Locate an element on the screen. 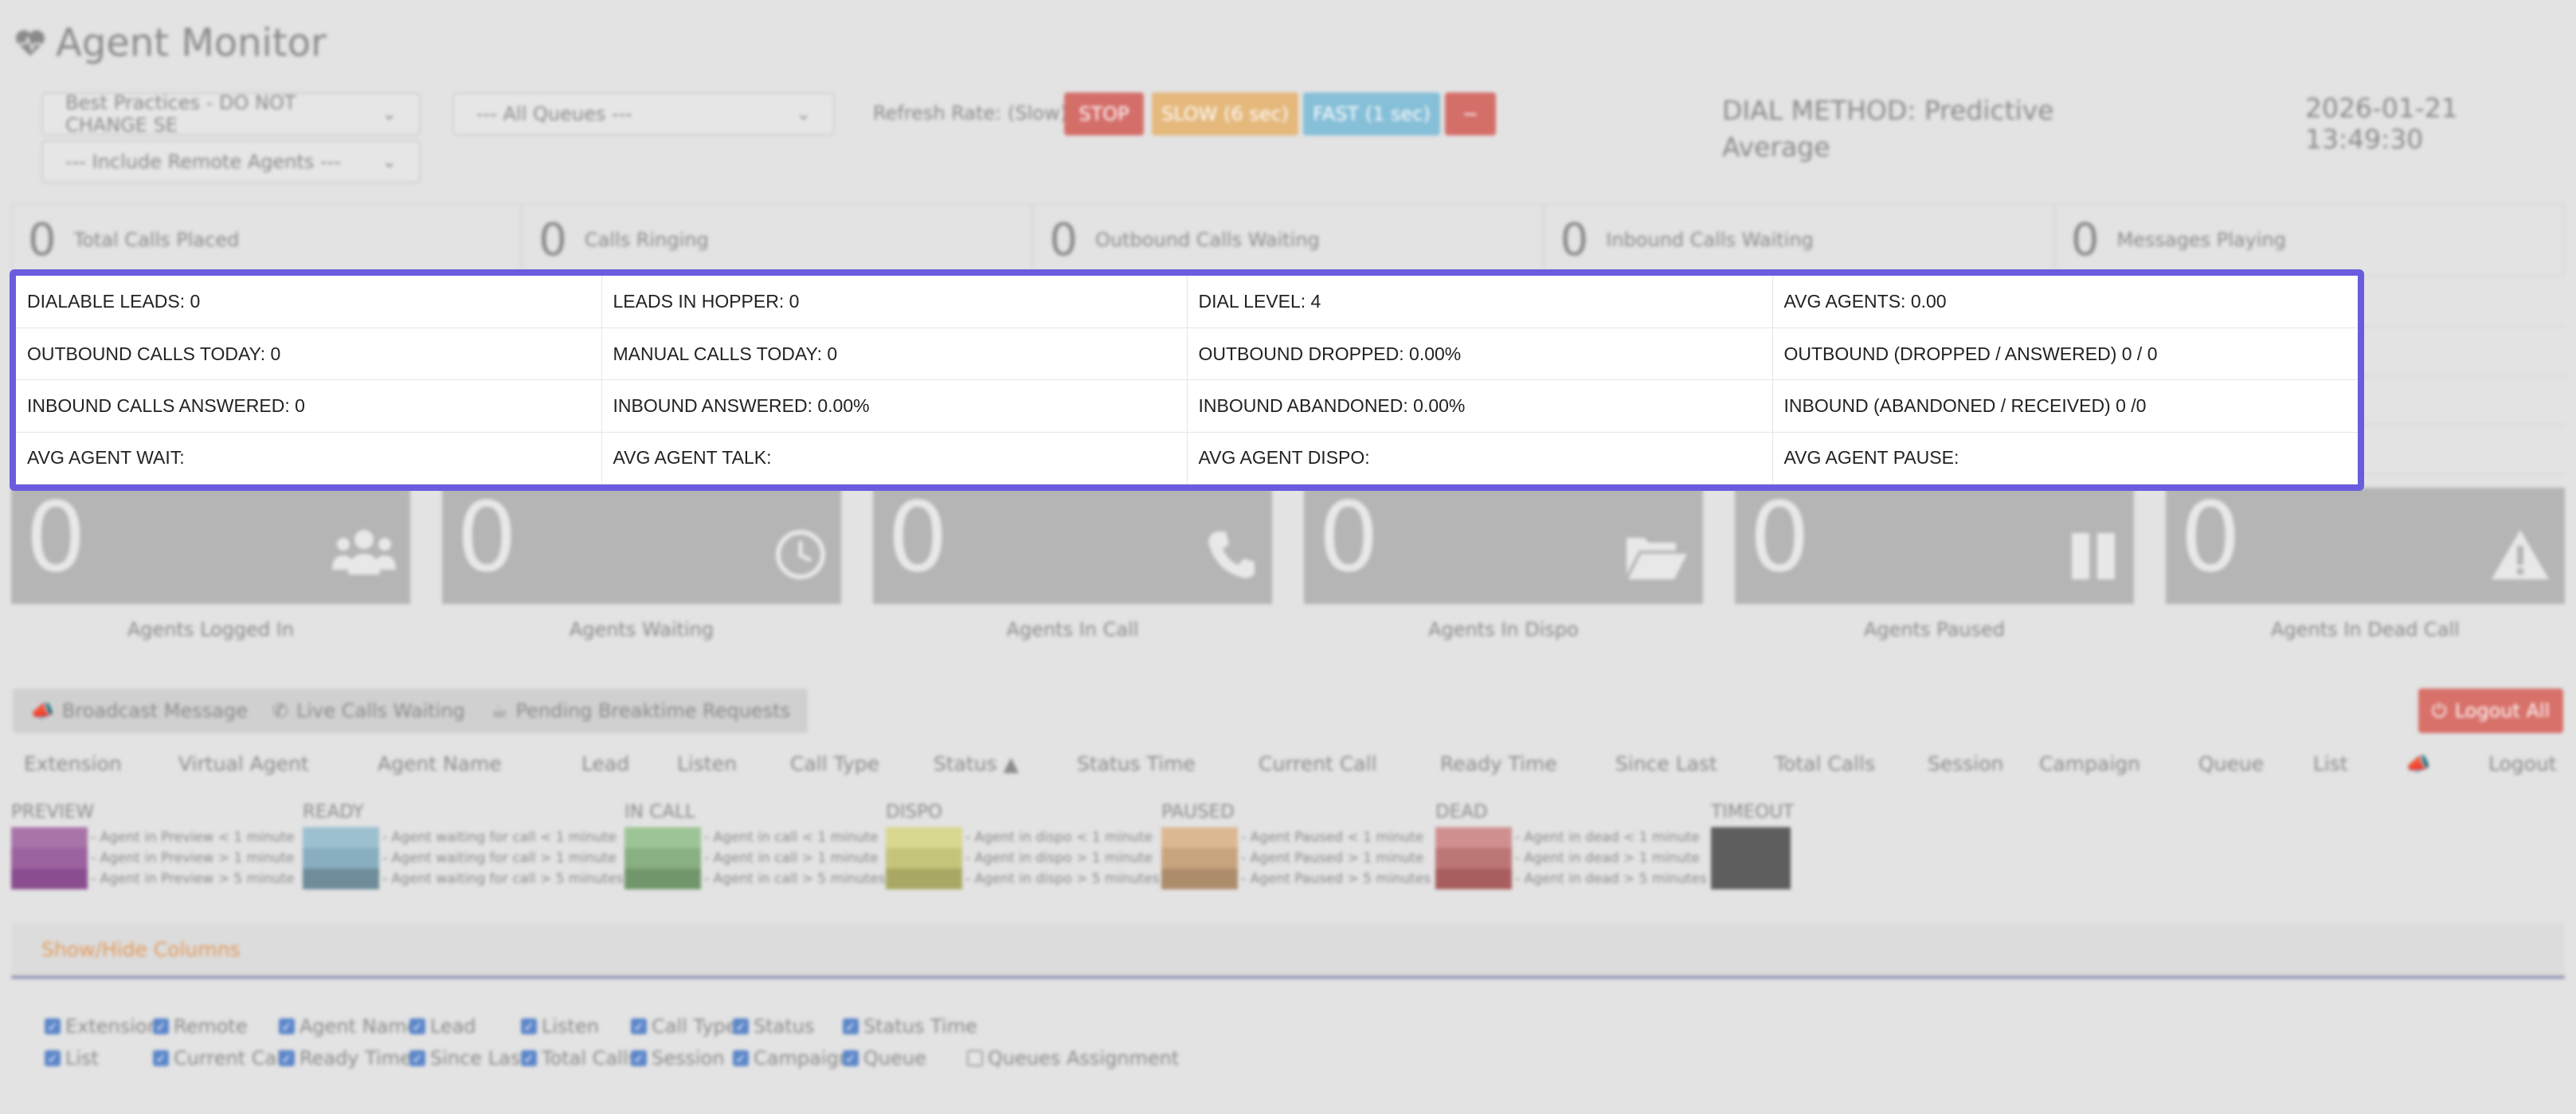 This screenshot has height=1114, width=2576. stop-button: STOP is located at coordinates (1104, 113).